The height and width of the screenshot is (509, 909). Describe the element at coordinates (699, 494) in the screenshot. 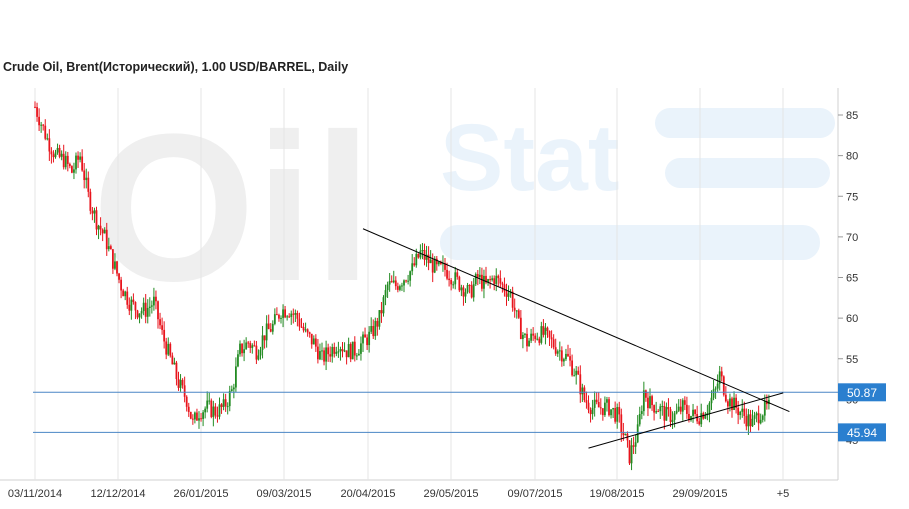

I see `x-tick-label: 29/09/2015` at that location.